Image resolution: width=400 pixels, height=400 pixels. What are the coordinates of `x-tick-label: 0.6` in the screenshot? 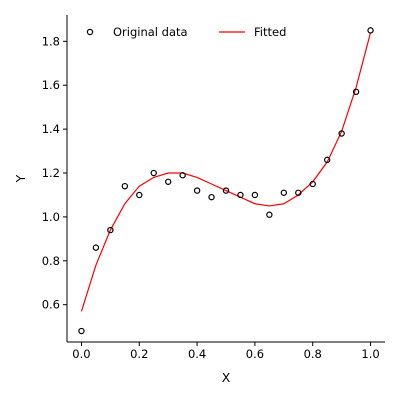 It's located at (255, 354).